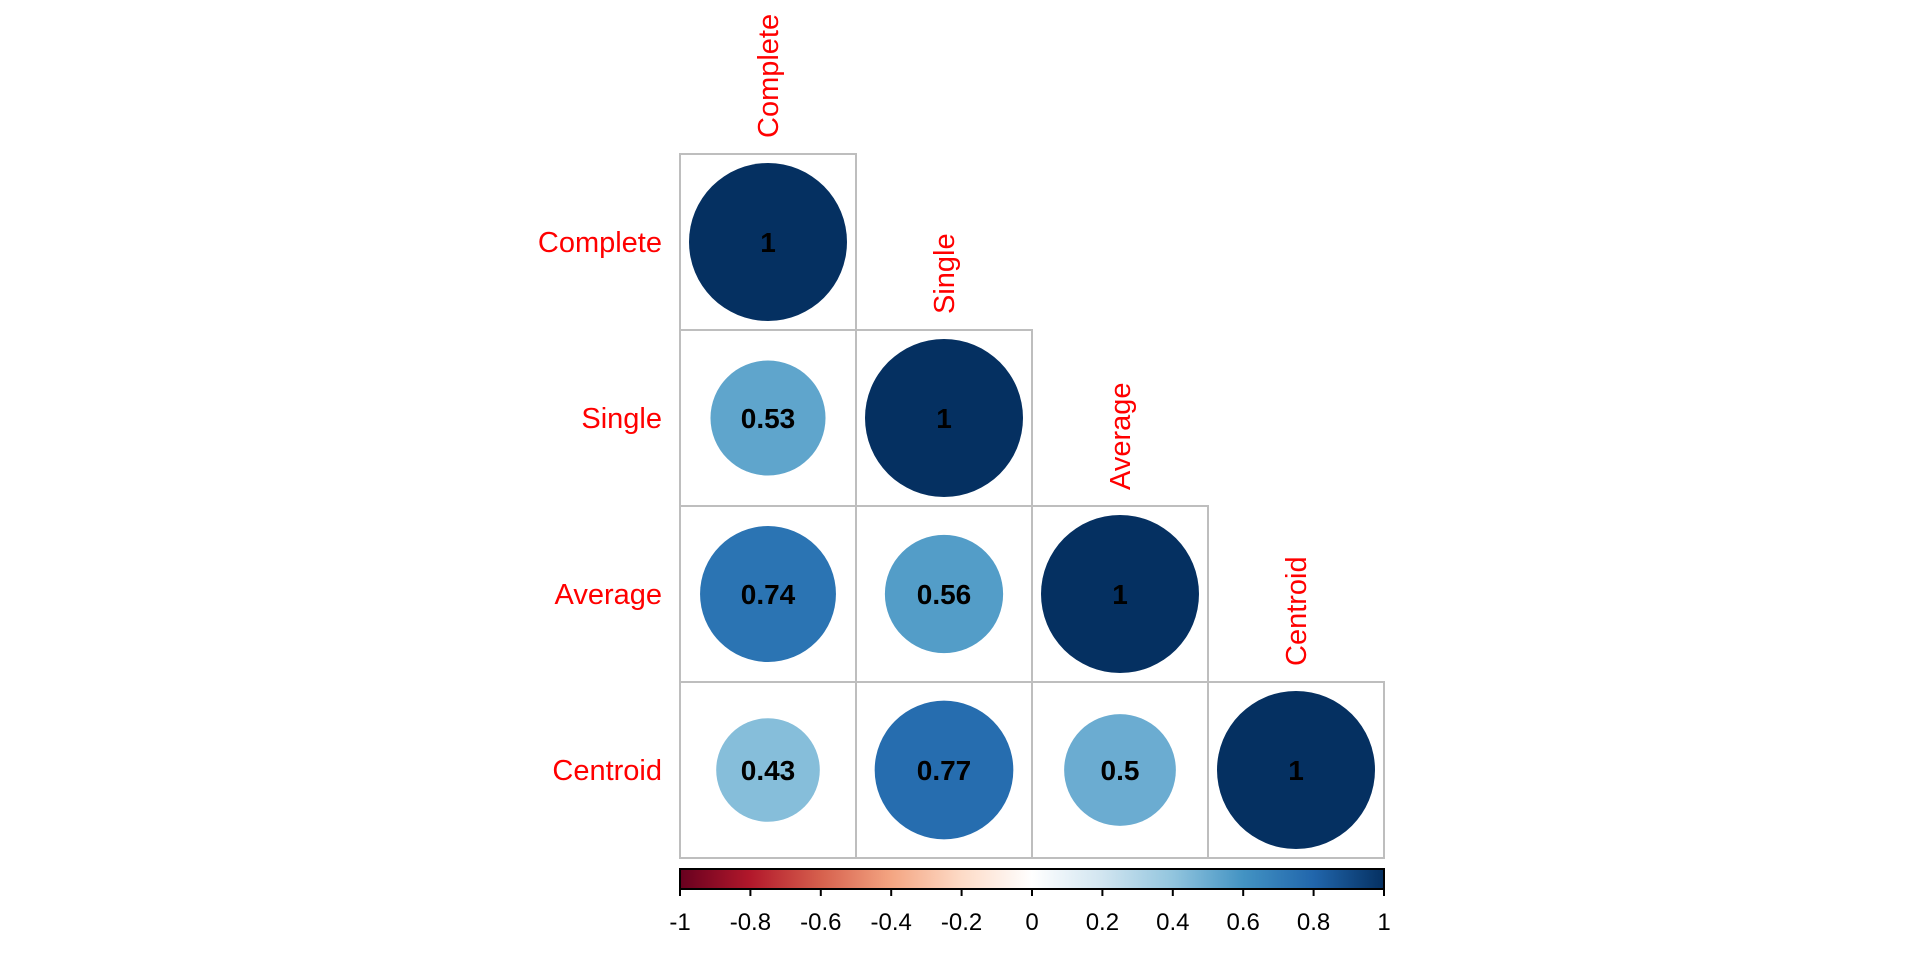 This screenshot has width=1920, height=960. I want to click on colorbar-tick-label: 0.6, so click(1243, 922).